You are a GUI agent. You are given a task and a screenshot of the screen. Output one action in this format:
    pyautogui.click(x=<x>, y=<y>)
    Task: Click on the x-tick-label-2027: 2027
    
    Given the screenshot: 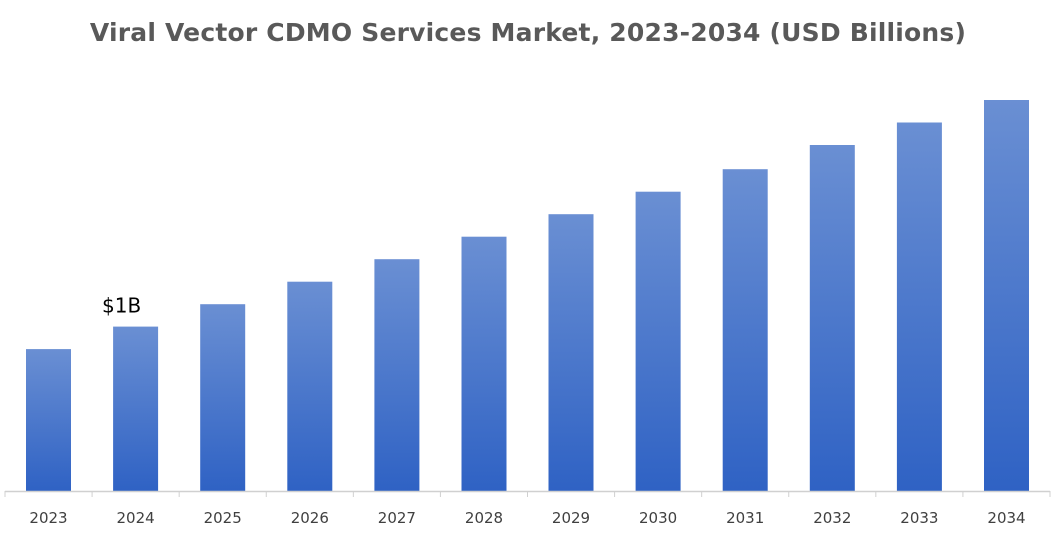 What is the action you would take?
    pyautogui.click(x=397, y=518)
    